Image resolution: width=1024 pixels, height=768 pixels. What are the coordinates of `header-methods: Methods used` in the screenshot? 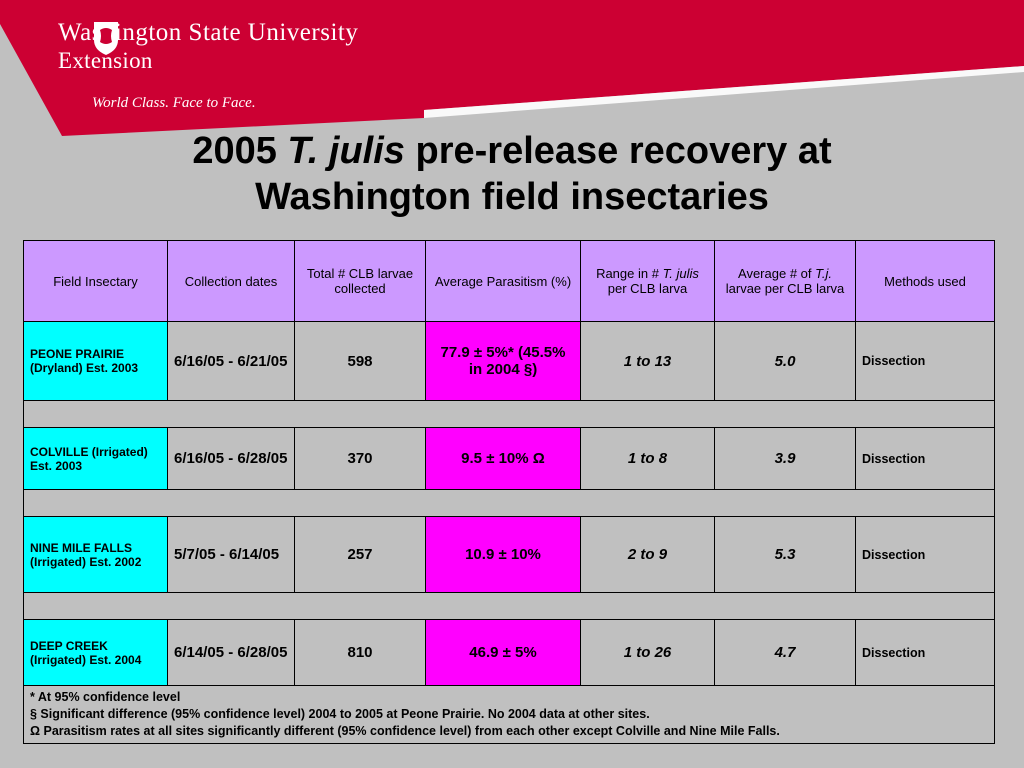 It's located at (925, 281).